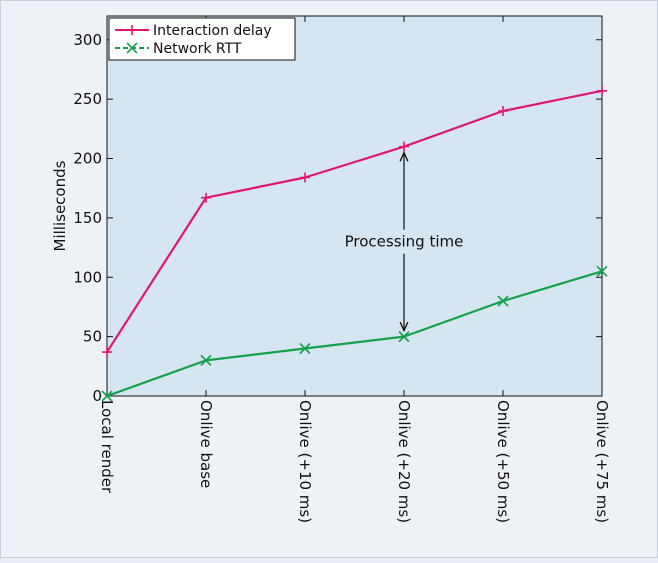 The height and width of the screenshot is (563, 658). Describe the element at coordinates (92, 337) in the screenshot. I see `y-tick-label: 50` at that location.